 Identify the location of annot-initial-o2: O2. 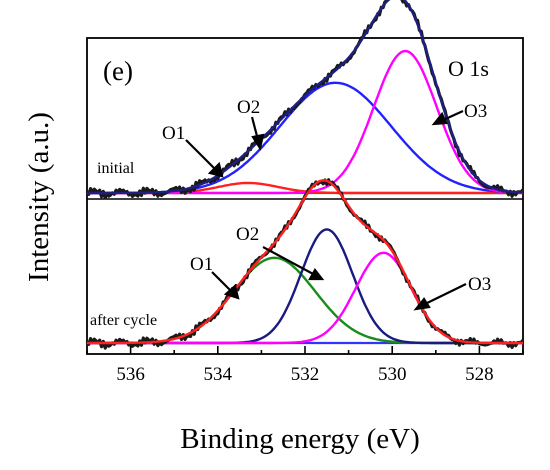
(248, 107).